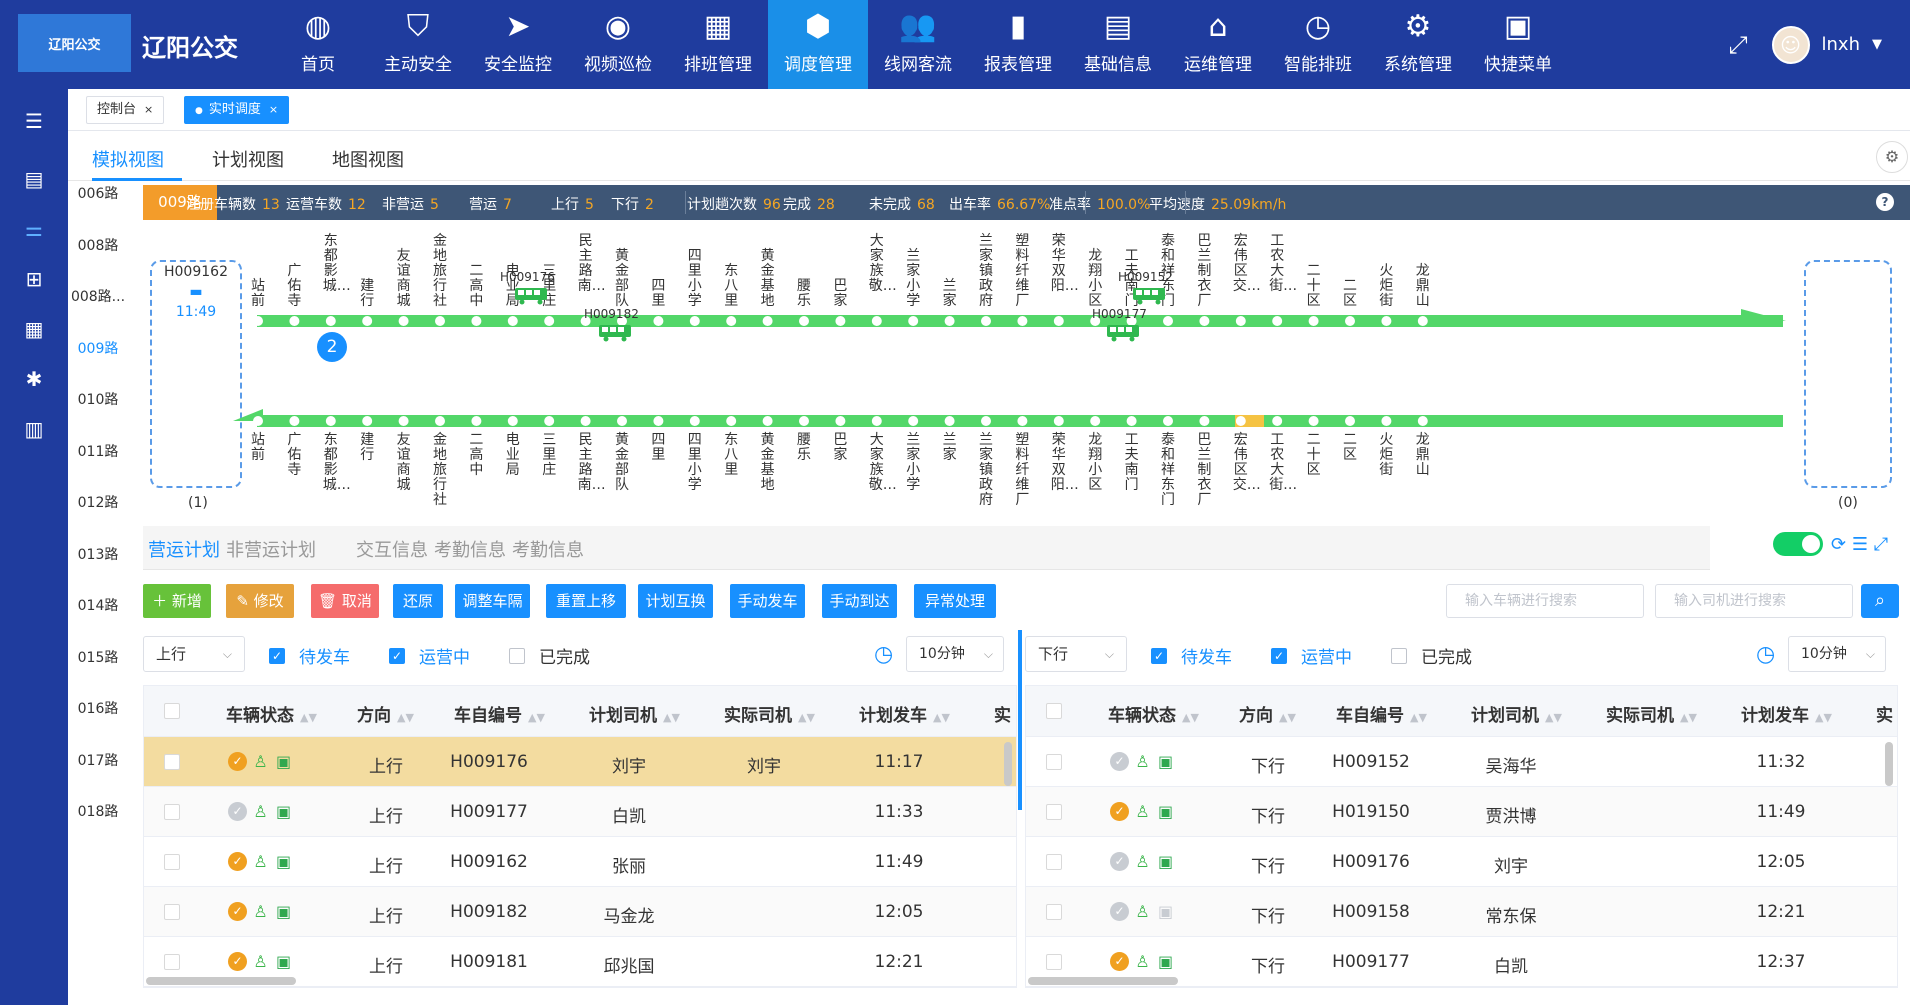 The image size is (1910, 1005). Describe the element at coordinates (34, 229) in the screenshot. I see `sliders-icon: ⚌` at that location.